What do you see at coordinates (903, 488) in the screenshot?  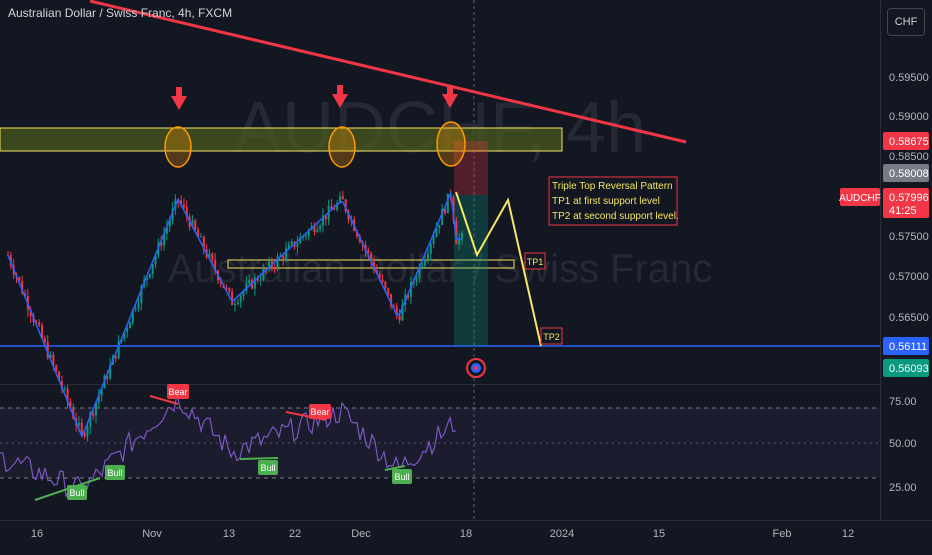 I see `rsi-tick-label: 25.00` at bounding box center [903, 488].